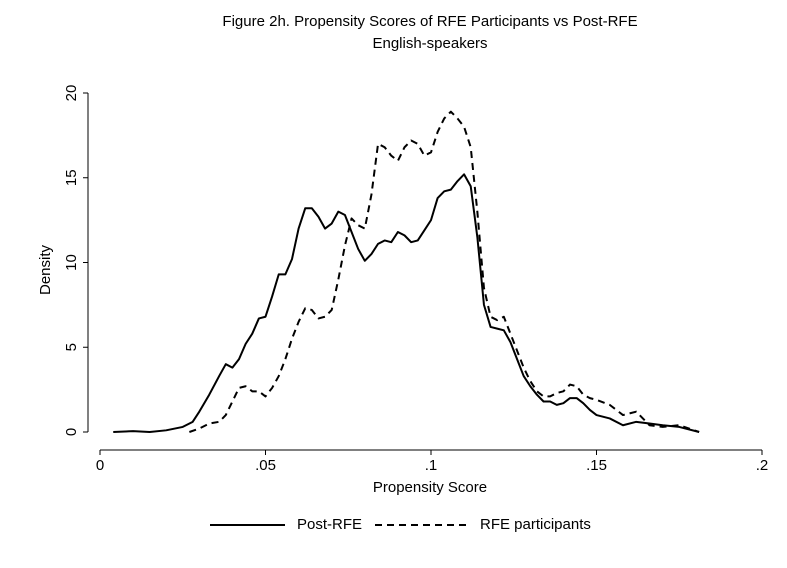 The width and height of the screenshot is (787, 568). I want to click on x-tick-label: .1, so click(431, 465).